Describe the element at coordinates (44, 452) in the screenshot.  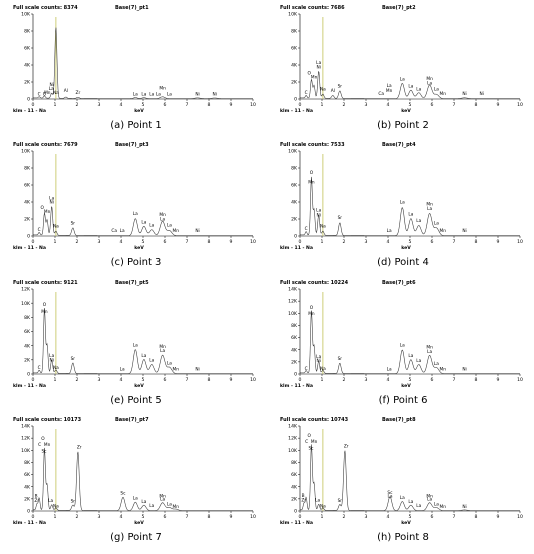
I see `peak-annotation: Sc` at that location.